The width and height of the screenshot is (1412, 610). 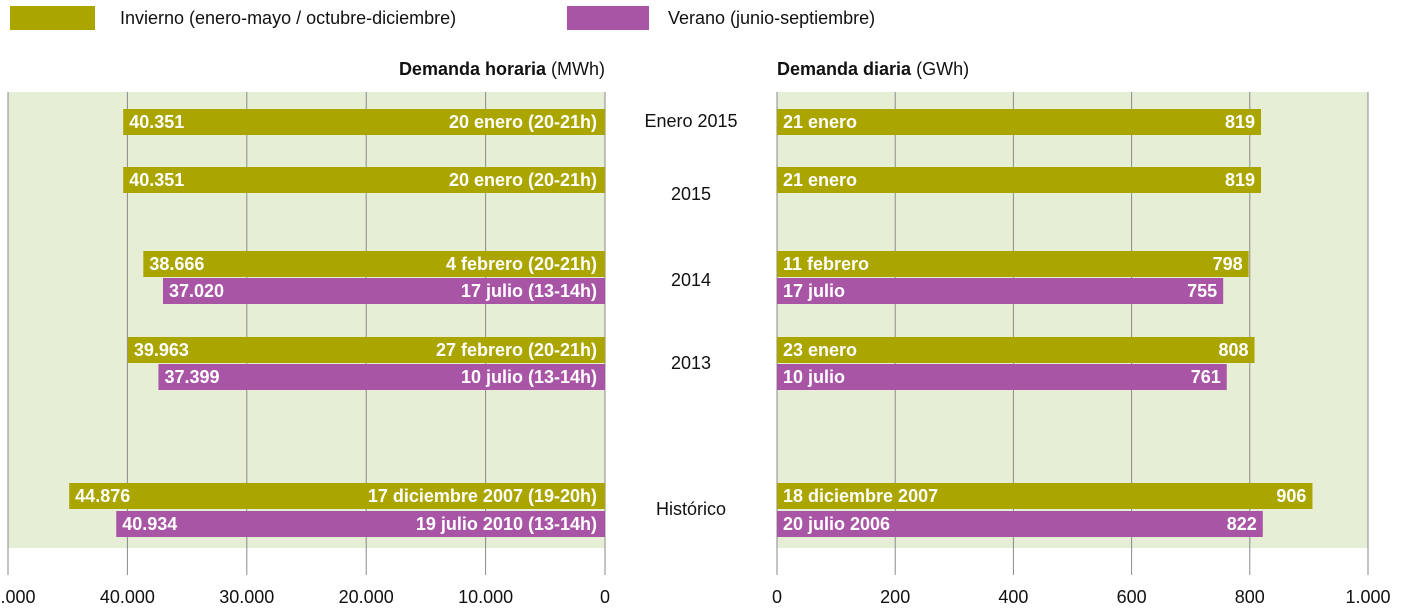 What do you see at coordinates (771, 18) in the screenshot?
I see `legend-label: Verano (junio-septiembre)` at bounding box center [771, 18].